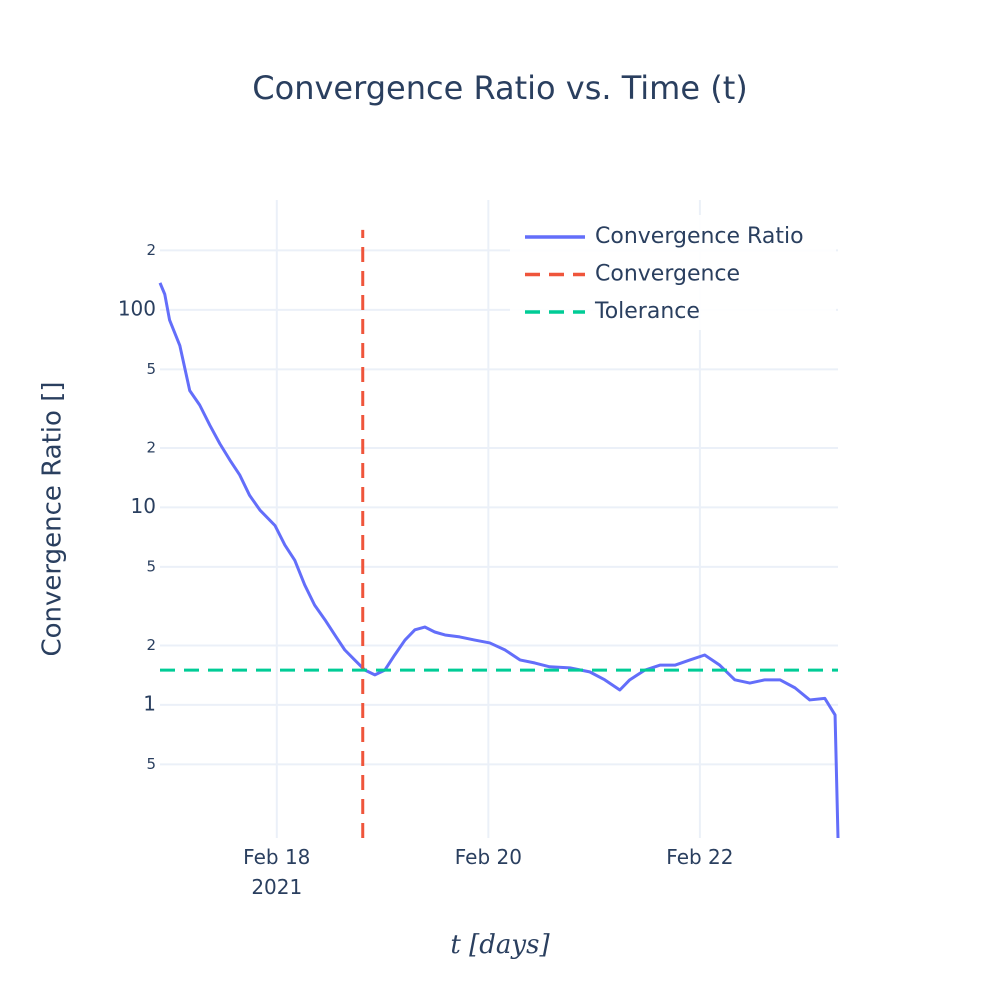 Image resolution: width=1000 pixels, height=1004 pixels. What do you see at coordinates (53, 519) in the screenshot?
I see `y-axis-title: Convergence Ratio []` at bounding box center [53, 519].